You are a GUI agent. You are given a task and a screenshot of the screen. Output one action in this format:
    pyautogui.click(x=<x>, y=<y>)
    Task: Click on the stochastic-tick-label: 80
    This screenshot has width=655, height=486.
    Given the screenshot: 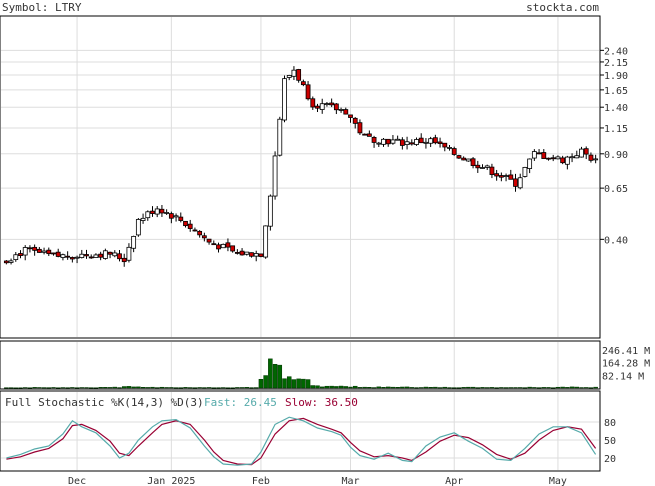 What is the action you would take?
    pyautogui.click(x=610, y=423)
    